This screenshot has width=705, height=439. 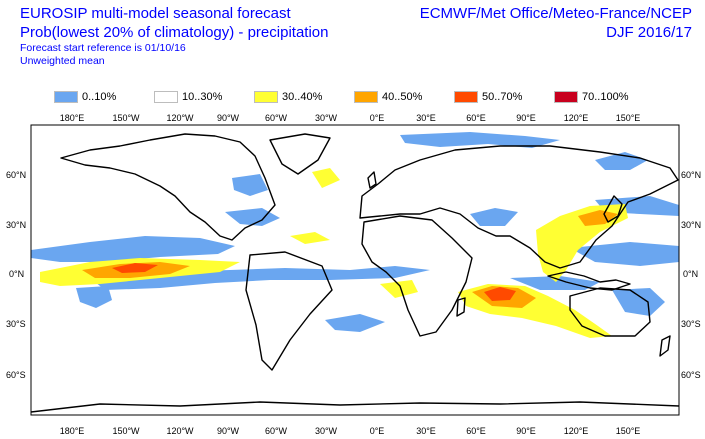 I want to click on legend-label: 40..50%, so click(x=402, y=97).